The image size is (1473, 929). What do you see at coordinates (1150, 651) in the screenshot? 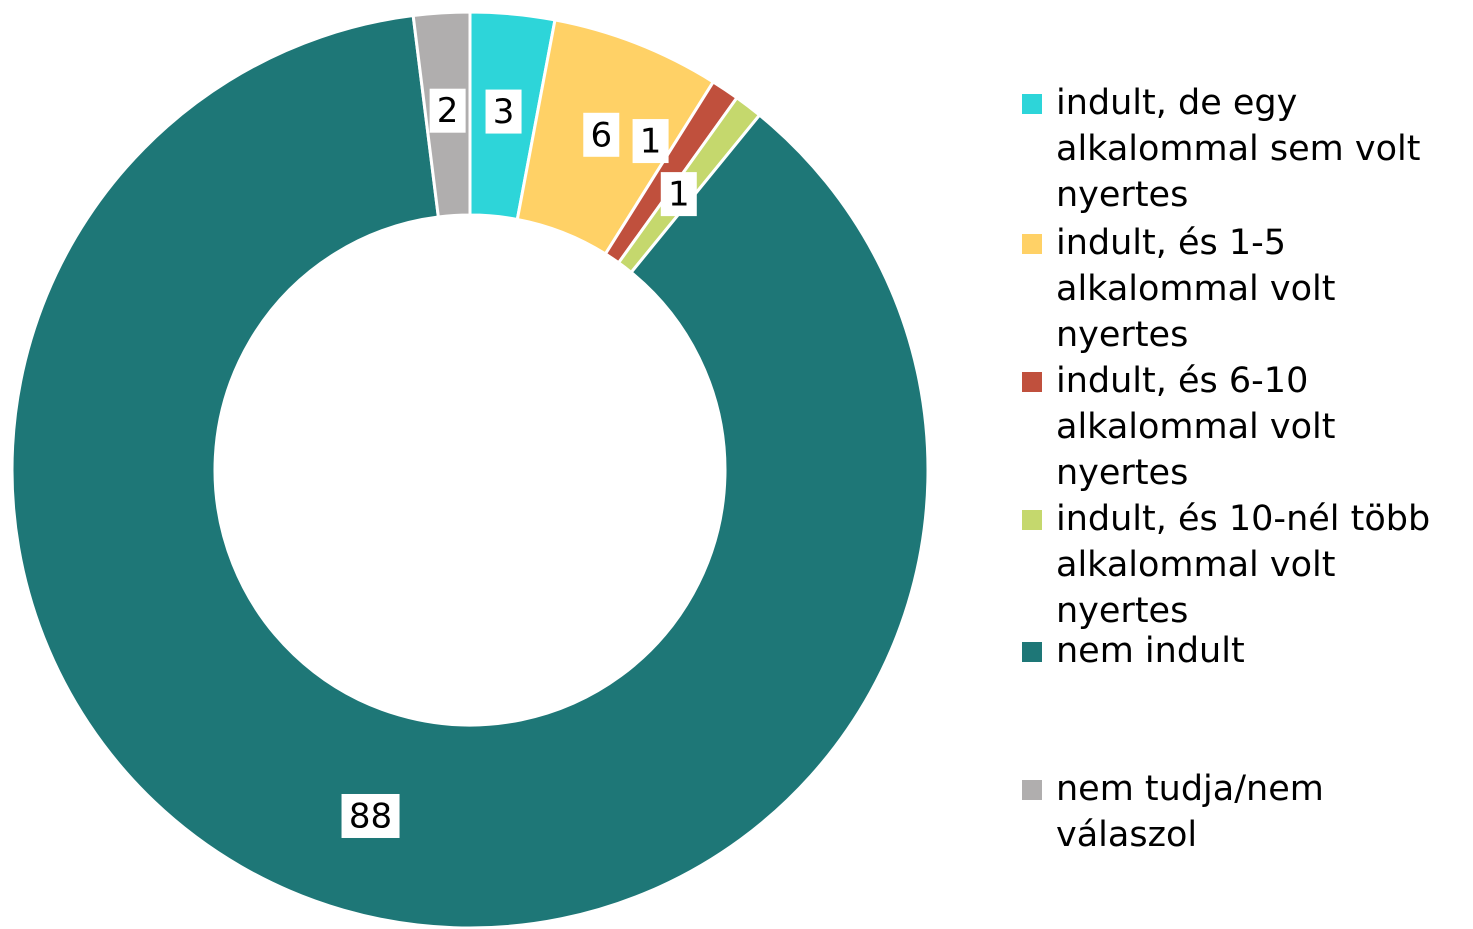
I see `legend-label: nem indult` at bounding box center [1150, 651].